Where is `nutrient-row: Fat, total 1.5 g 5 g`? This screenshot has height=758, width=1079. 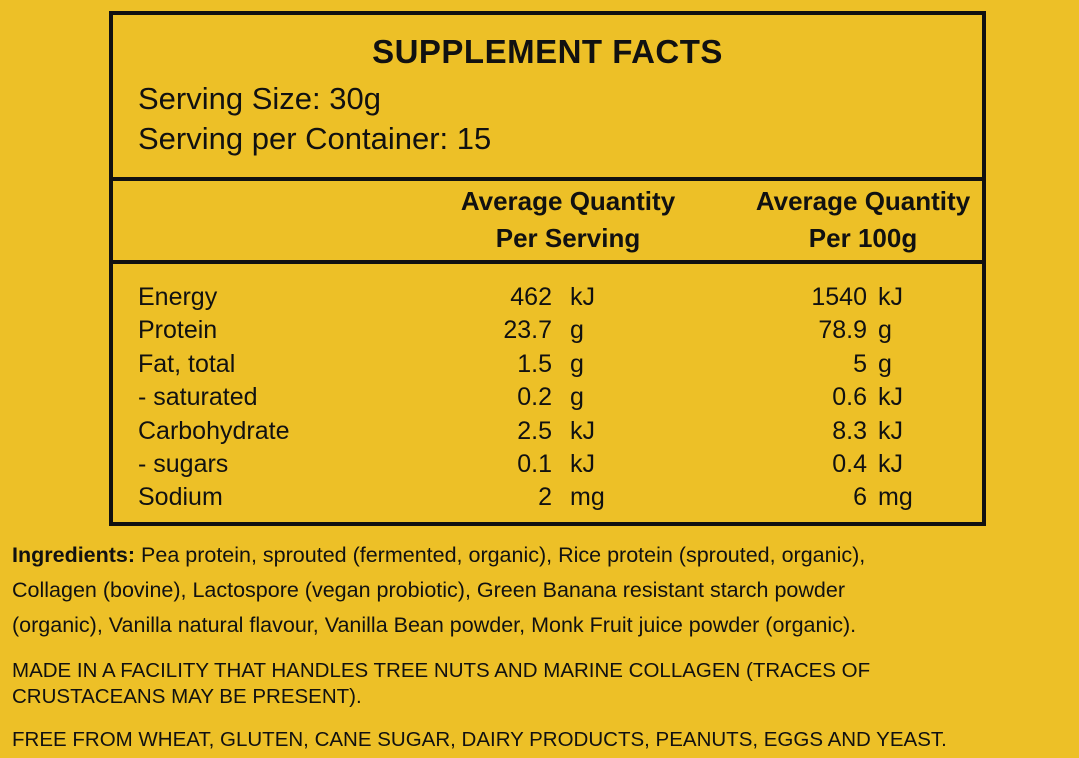 nutrient-row: Fat, total 1.5 g 5 g is located at coordinates (547, 364).